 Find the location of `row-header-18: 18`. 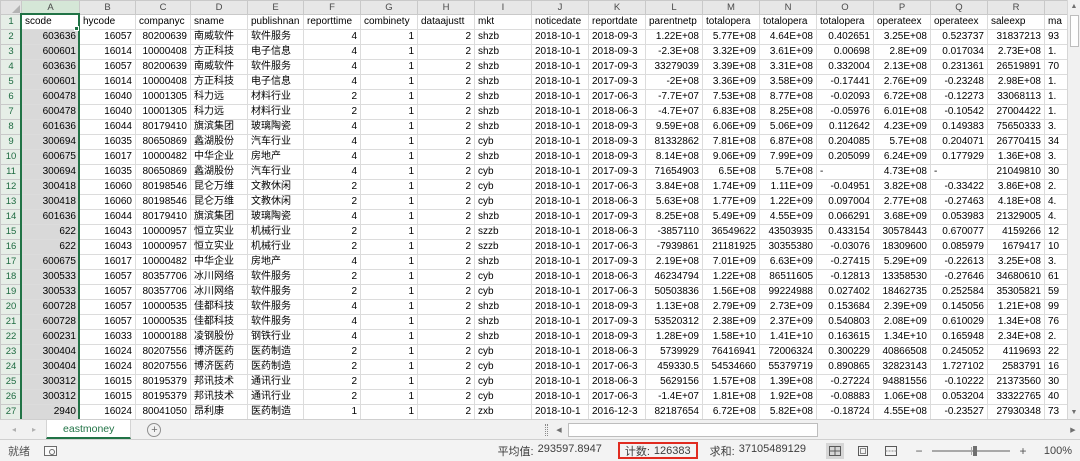

row-header-18: 18 is located at coordinates (11, 277).